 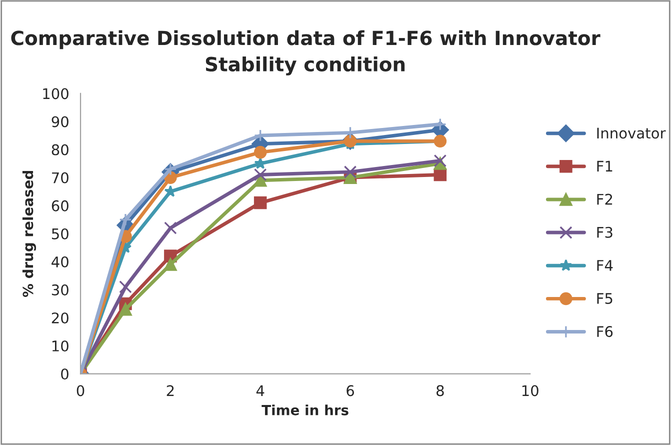 I want to click on x-tick-label: 4, so click(x=260, y=390).